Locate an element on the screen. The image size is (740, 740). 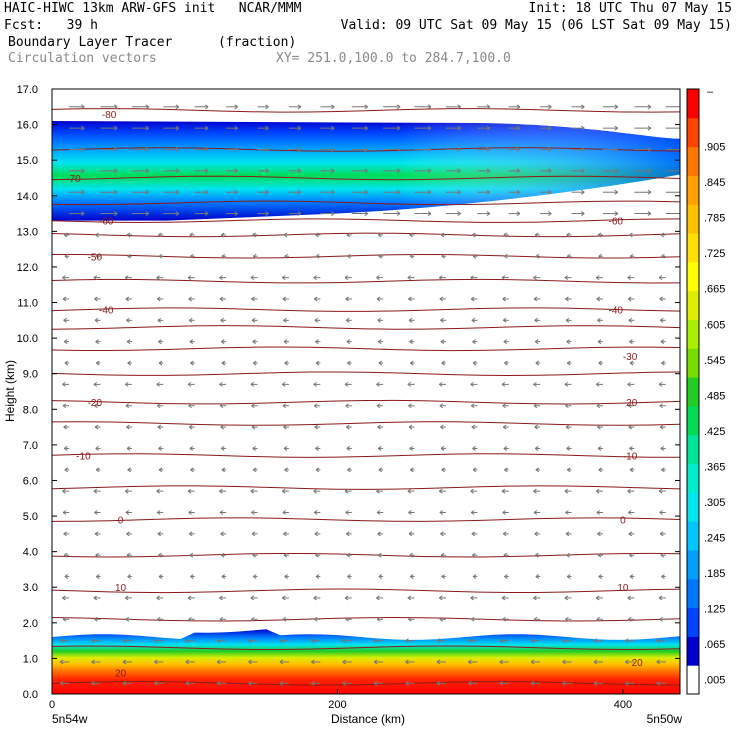
header-line1-right: Init: 18 UTC Thu 07 May 15 is located at coordinates (630, 8).